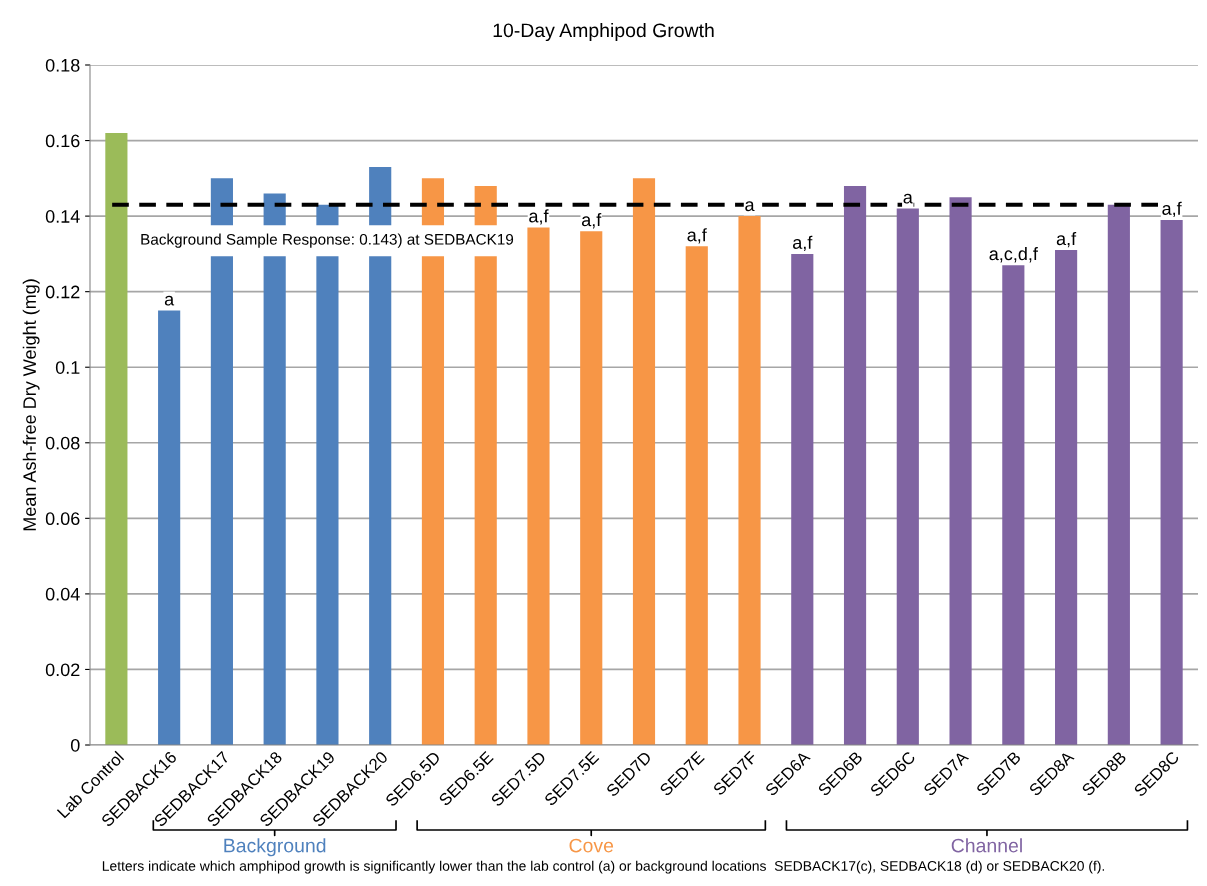 The image size is (1207, 886). Describe the element at coordinates (62, 65) in the screenshot. I see `y-tick-label: 0.18` at that location.